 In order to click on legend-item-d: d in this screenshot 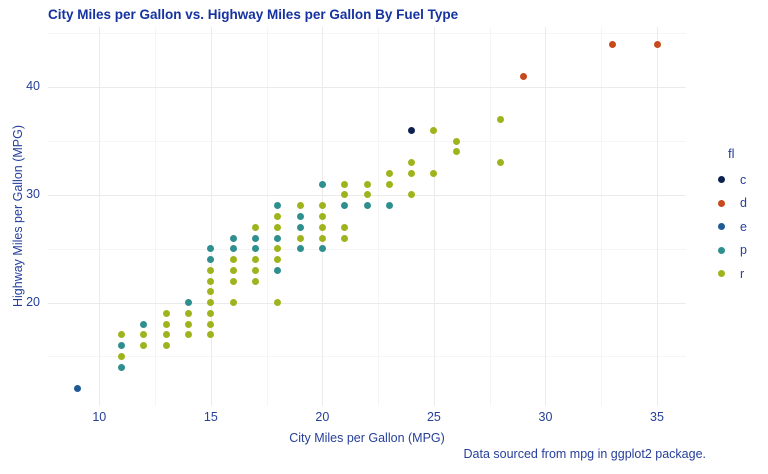, I will do `click(742, 203)`.